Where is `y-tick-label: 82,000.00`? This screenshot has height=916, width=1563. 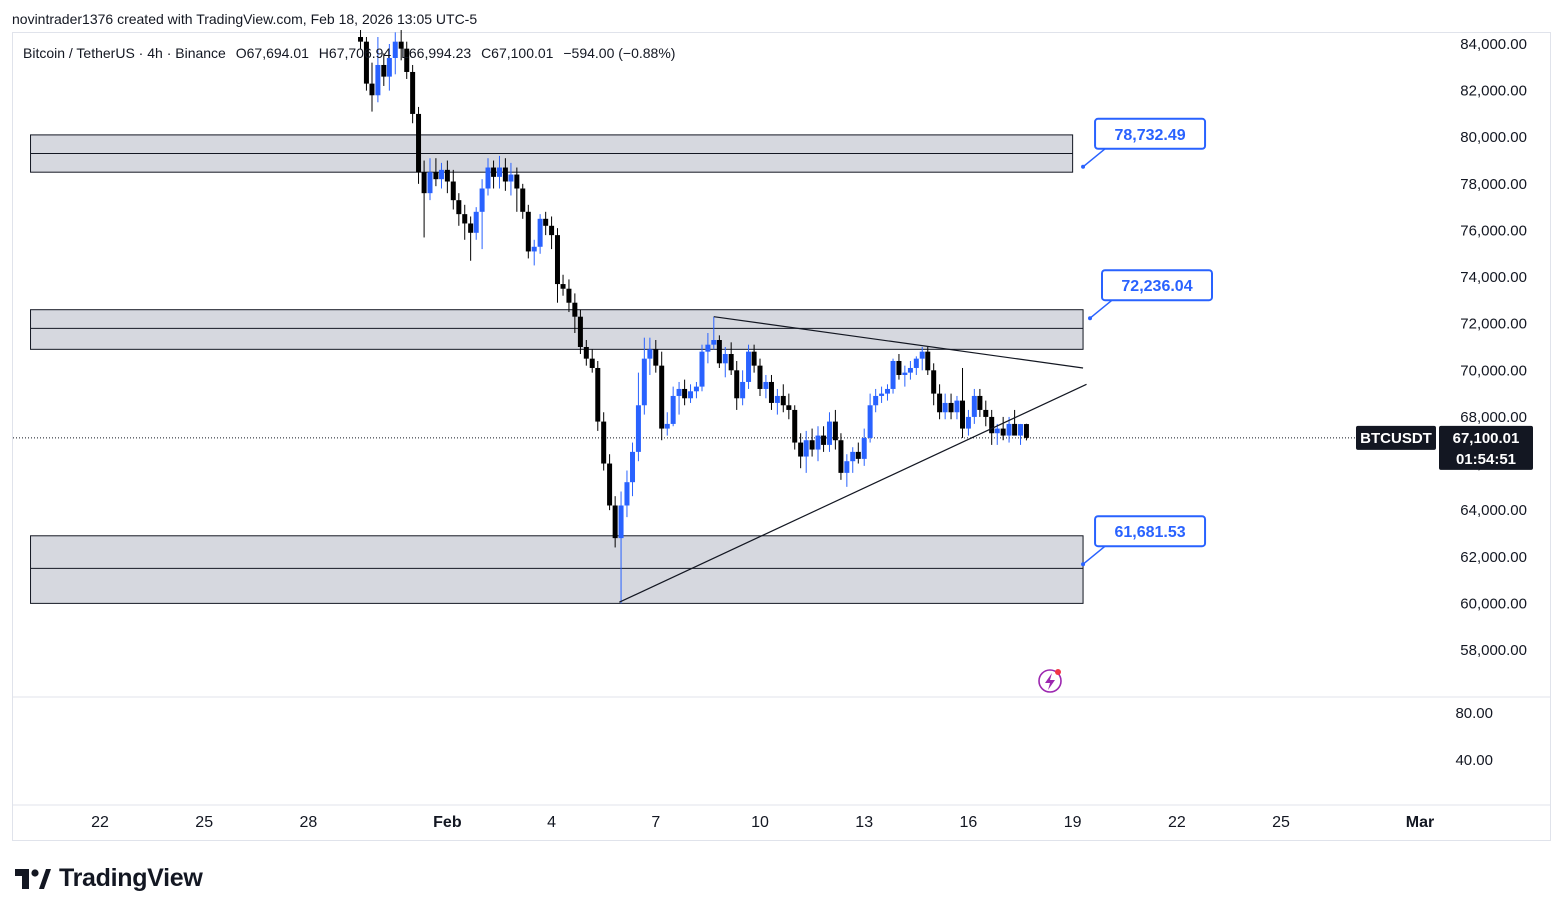
y-tick-label: 82,000.00 is located at coordinates (1493, 91).